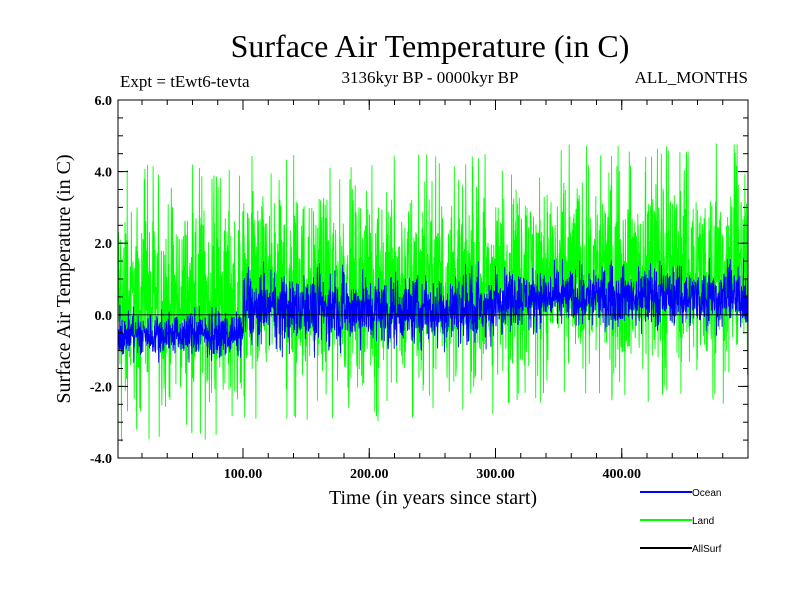 The height and width of the screenshot is (600, 800). What do you see at coordinates (104, 244) in the screenshot?
I see `y-tick-label: 2.0` at bounding box center [104, 244].